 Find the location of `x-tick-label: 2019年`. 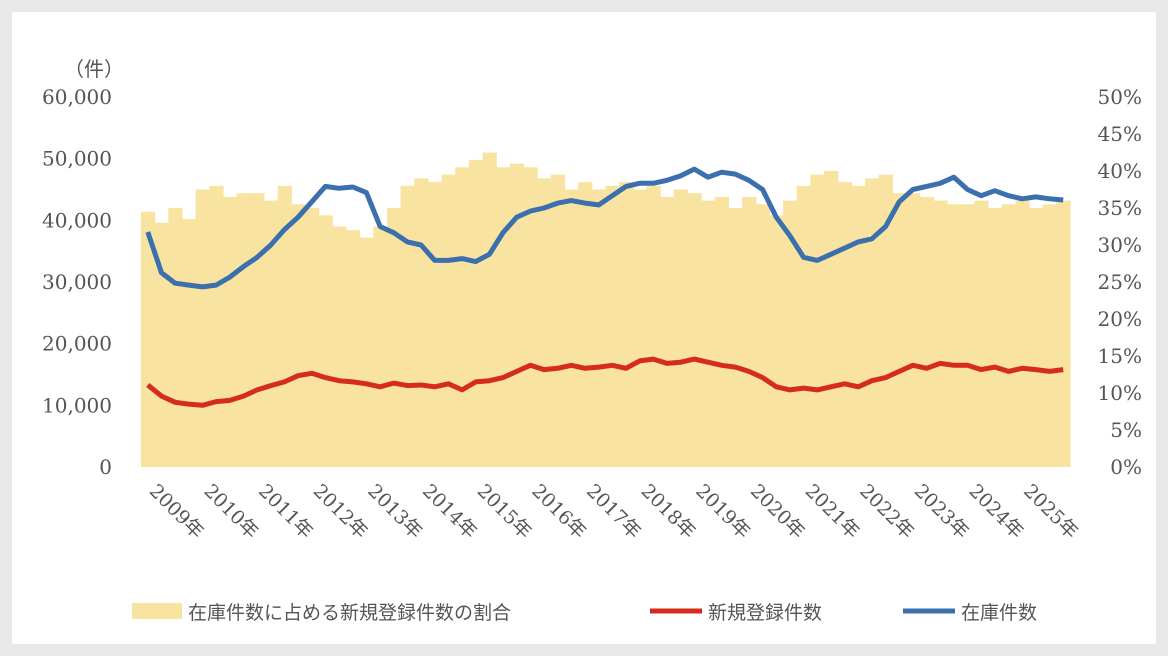

x-tick-label: 2019年 is located at coordinates (722, 511).